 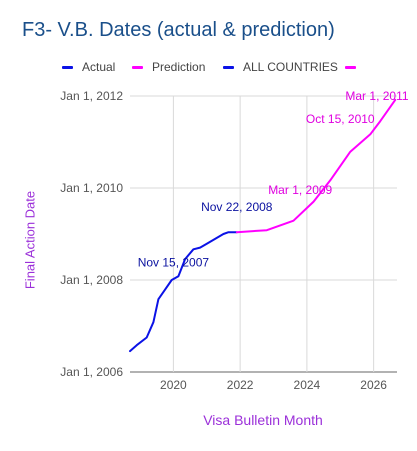 I want to click on y-axis-label: Final Action Date, so click(x=30, y=240).